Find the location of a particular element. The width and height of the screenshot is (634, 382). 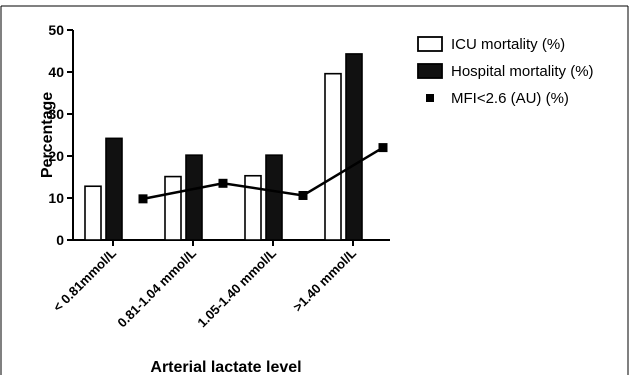

legend-label: MFI<2.6 (AU) (%) is located at coordinates (510, 98).